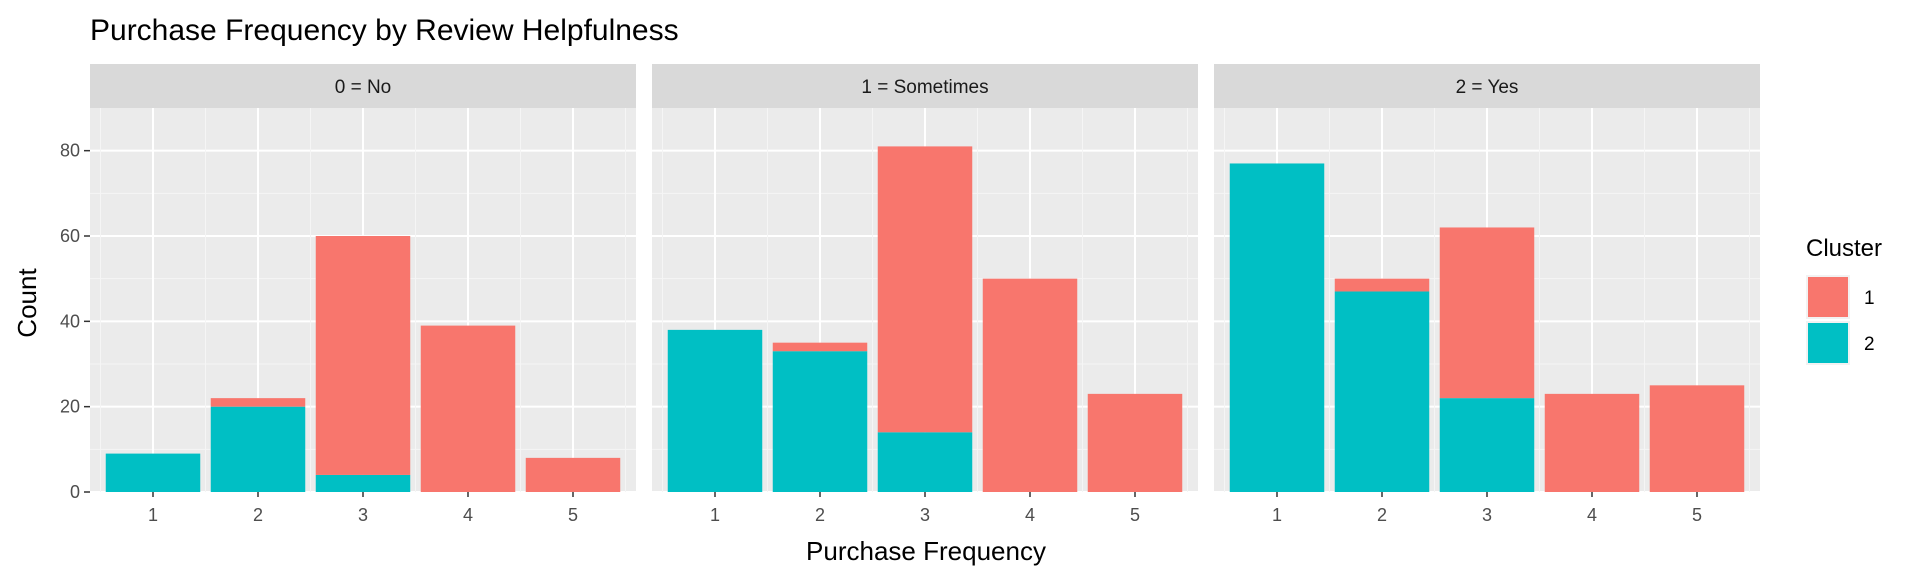 The height and width of the screenshot is (576, 1920). What do you see at coordinates (1869, 344) in the screenshot?
I see `legend-label: 2` at bounding box center [1869, 344].